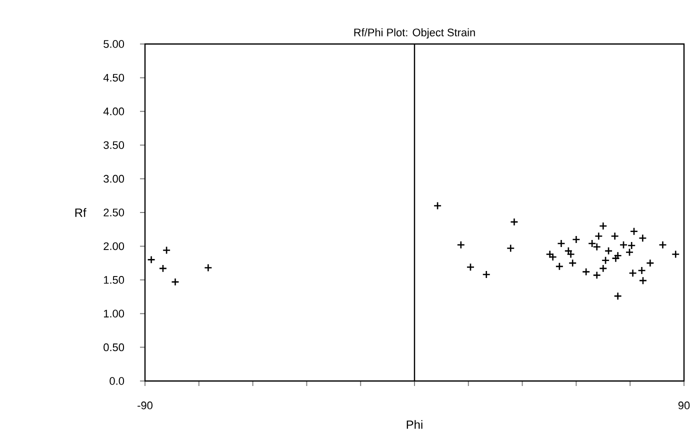 The height and width of the screenshot is (444, 699). I want to click on y-tick-label: 3.00, so click(114, 178).